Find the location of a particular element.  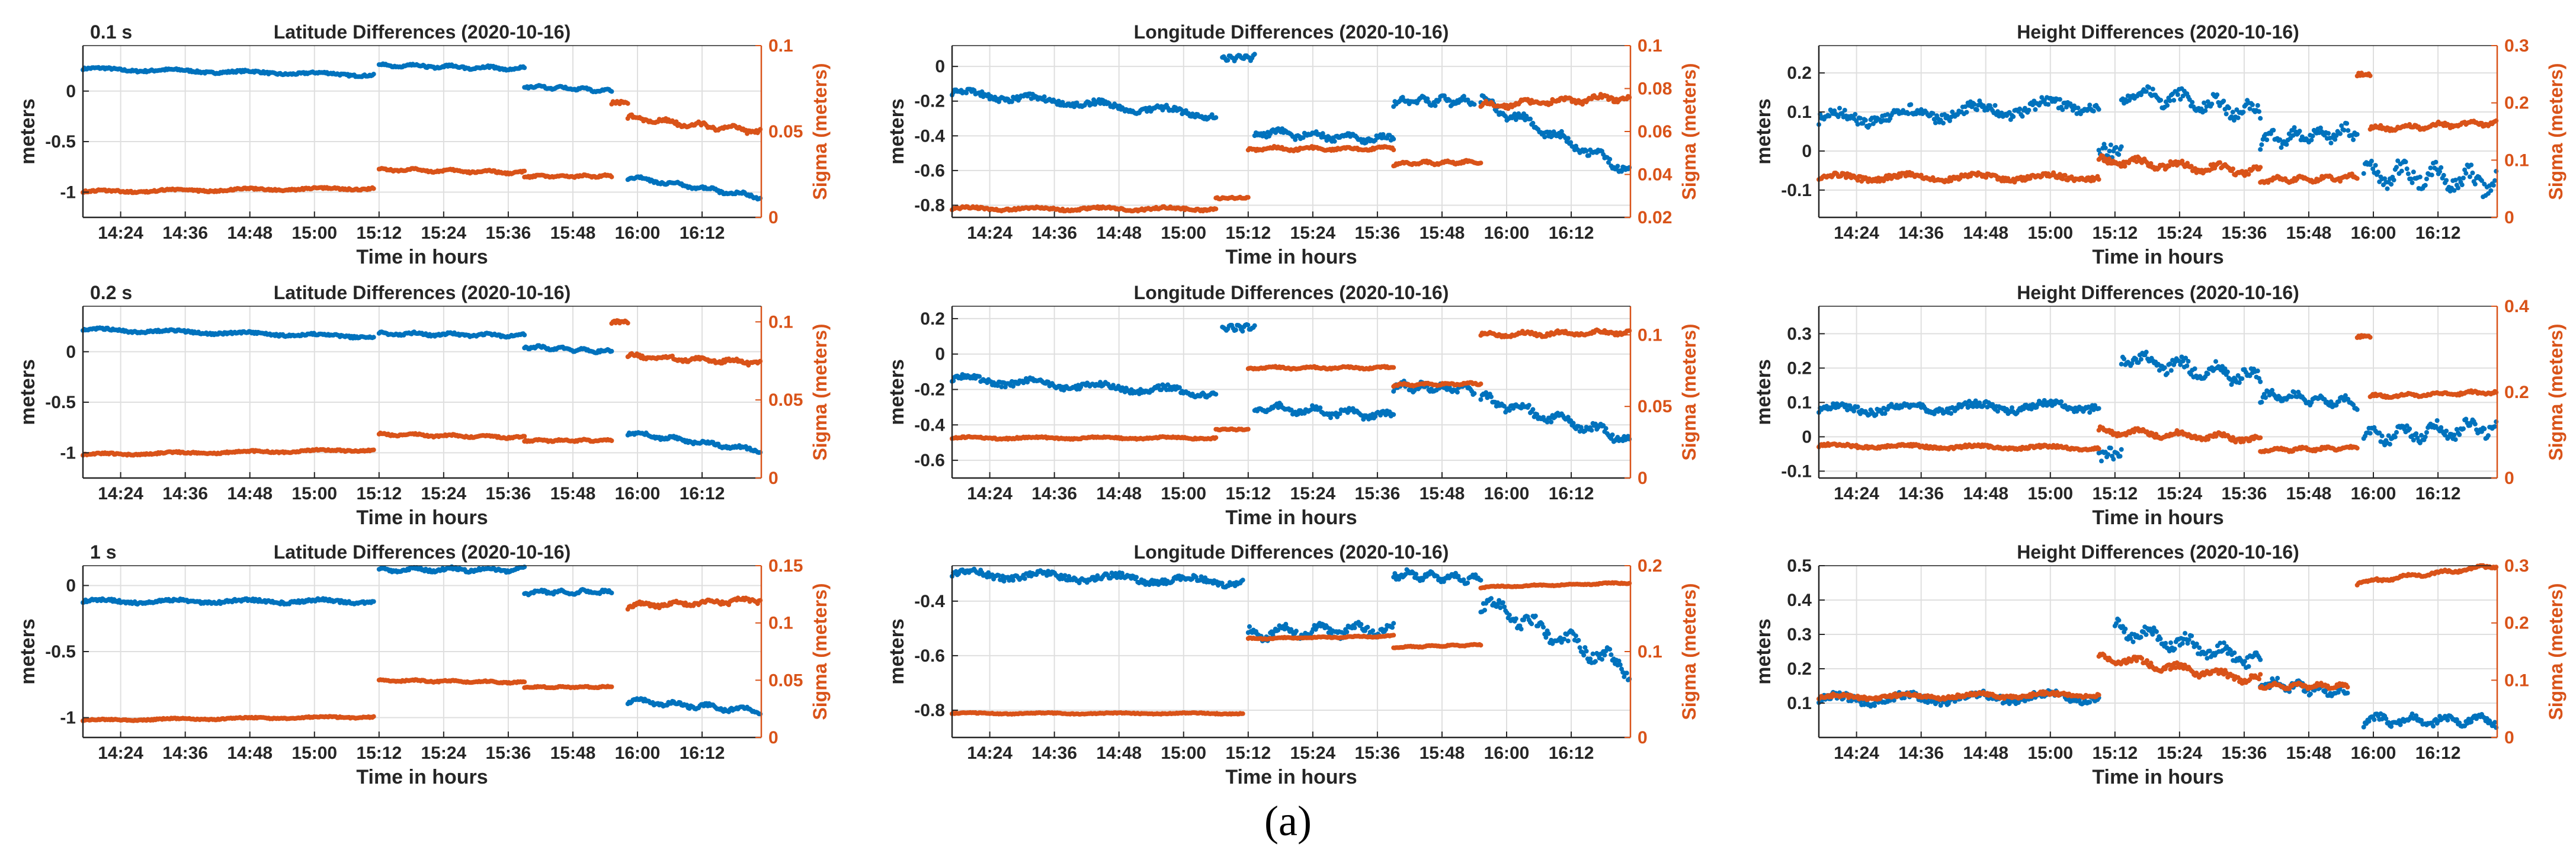

chart-title: Height Differences (2020-10-16) is located at coordinates (2158, 32).